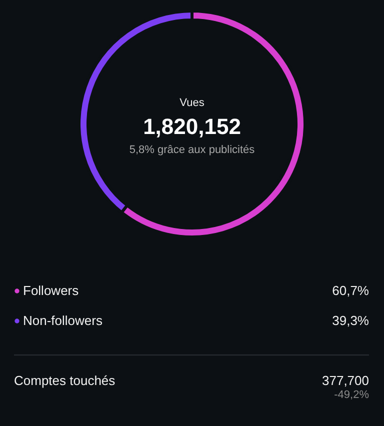 Image resolution: width=384 pixels, height=426 pixels. Describe the element at coordinates (63, 320) in the screenshot. I see `legend-label: Non-followers` at that location.